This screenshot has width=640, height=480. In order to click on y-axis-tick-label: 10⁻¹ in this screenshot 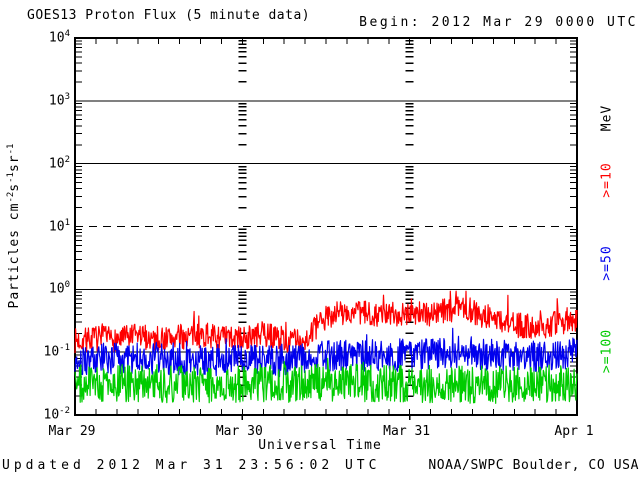, I will do `click(57, 351)`.